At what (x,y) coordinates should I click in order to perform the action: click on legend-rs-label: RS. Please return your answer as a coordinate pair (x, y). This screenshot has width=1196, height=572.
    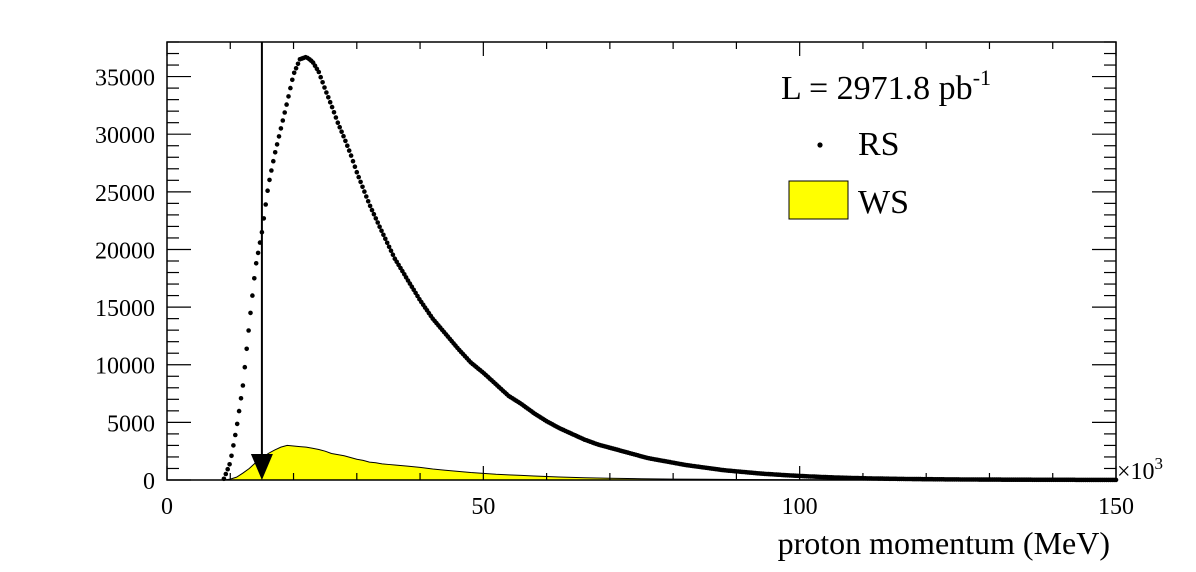
    Looking at the image, I should click on (879, 144).